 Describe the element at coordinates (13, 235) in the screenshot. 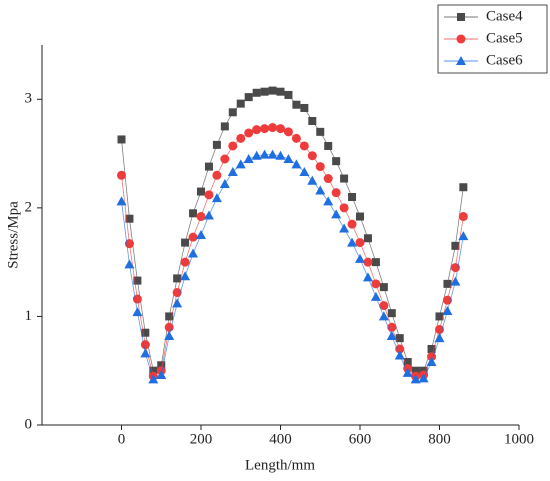

I see `y-axis-label: Stress/Mpa` at that location.